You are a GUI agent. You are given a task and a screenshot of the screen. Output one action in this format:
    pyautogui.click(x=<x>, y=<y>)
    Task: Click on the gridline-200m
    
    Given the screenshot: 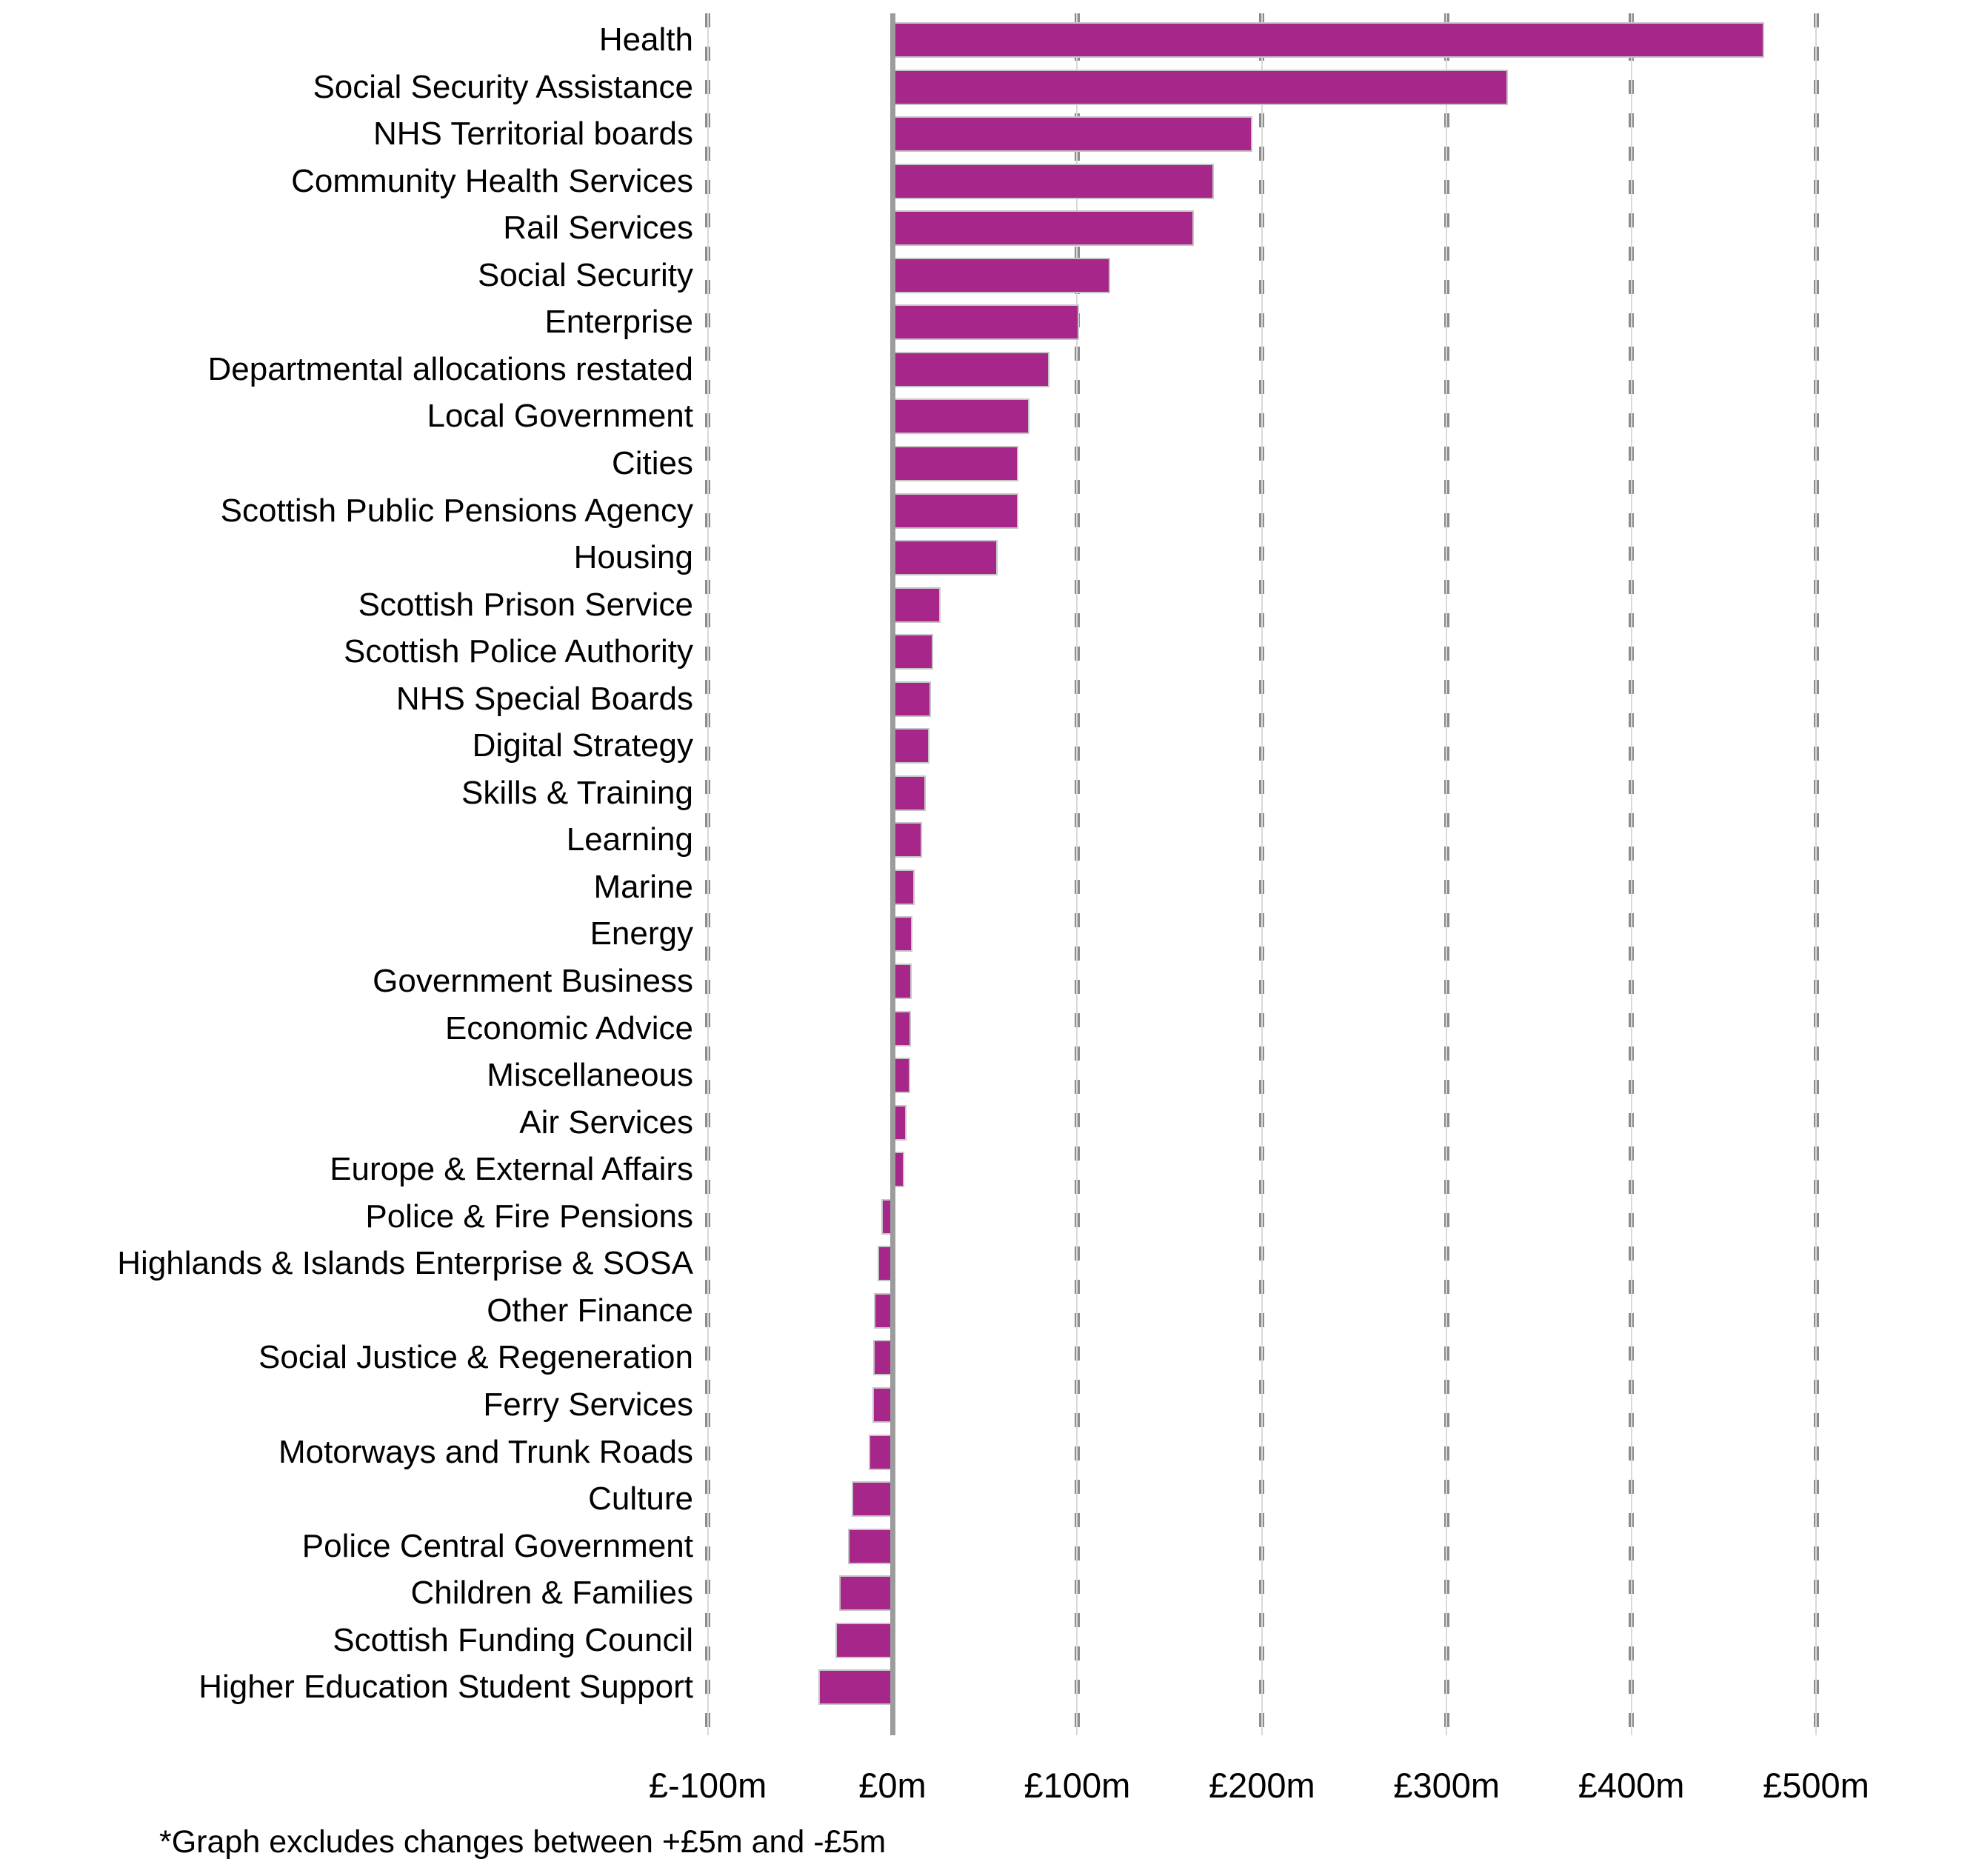 What is the action you would take?
    pyautogui.click(x=1262, y=874)
    